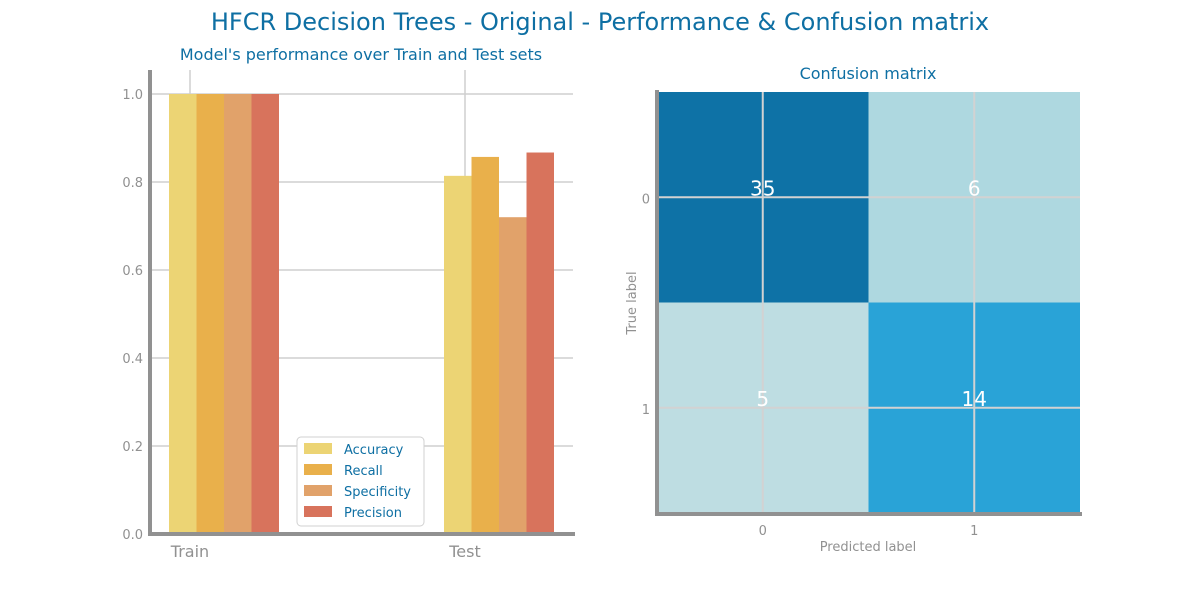 The height and width of the screenshot is (600, 1200). I want to click on bar-legend-frame, so click(360, 481).